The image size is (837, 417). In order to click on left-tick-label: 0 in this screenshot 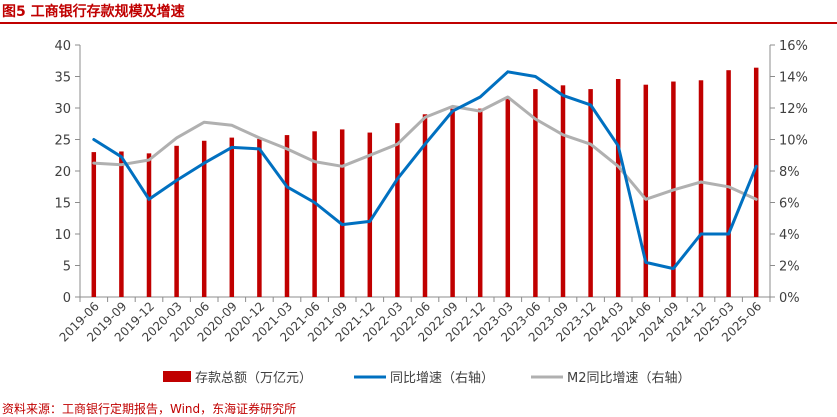, I will do `click(67, 298)`.